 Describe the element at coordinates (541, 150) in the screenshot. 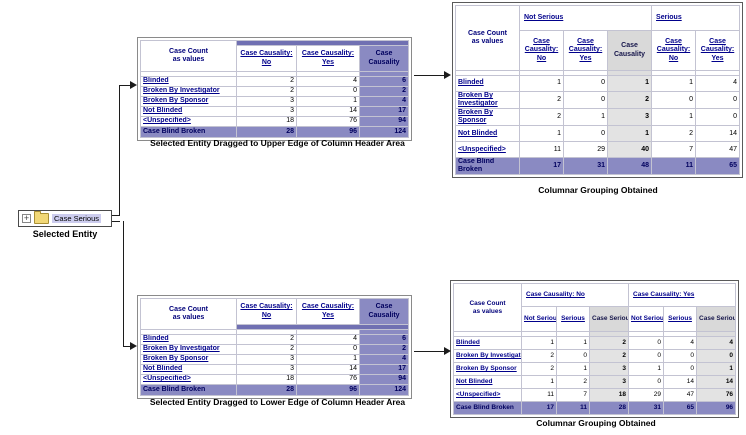

I see `value-cell: 11` at that location.